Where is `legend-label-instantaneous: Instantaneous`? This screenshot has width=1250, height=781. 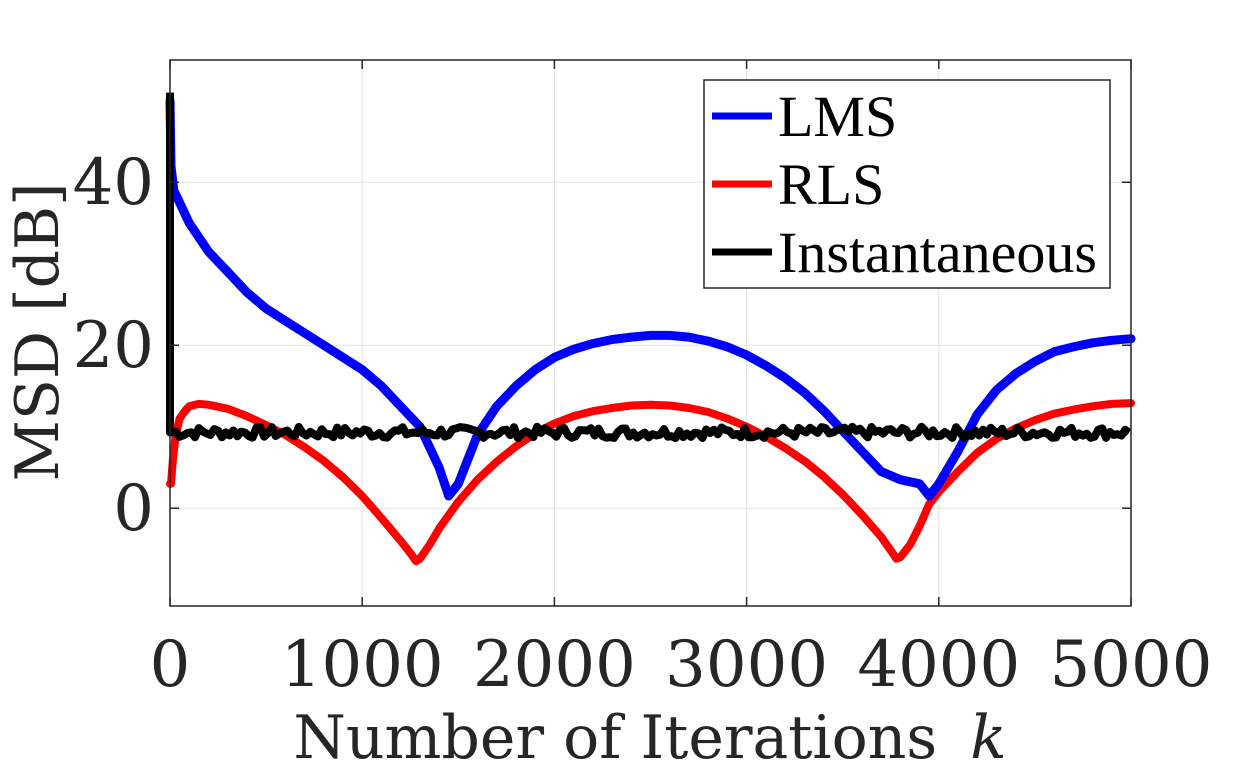
legend-label-instantaneous: Instantaneous is located at coordinates (937, 252).